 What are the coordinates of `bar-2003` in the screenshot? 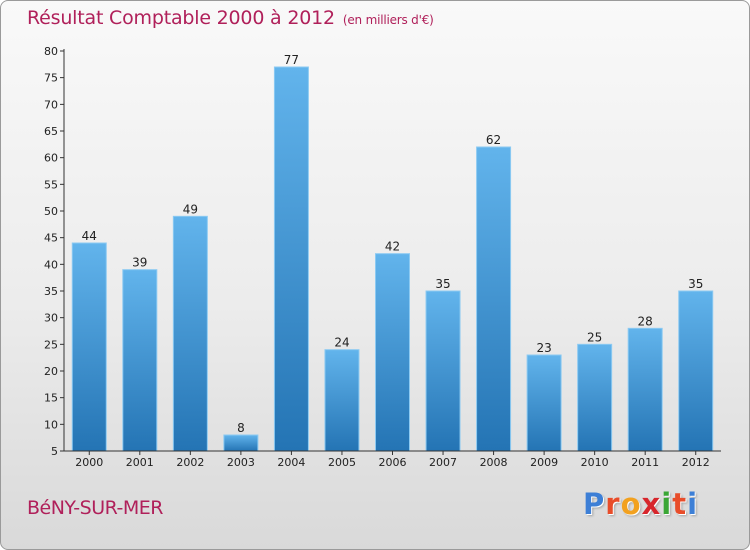 It's located at (241, 443).